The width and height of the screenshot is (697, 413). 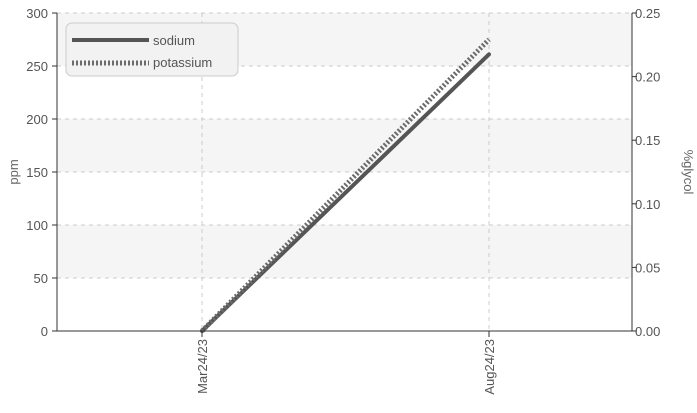 What do you see at coordinates (688, 172) in the screenshot?
I see `y2-axis-label: %glycol` at bounding box center [688, 172].